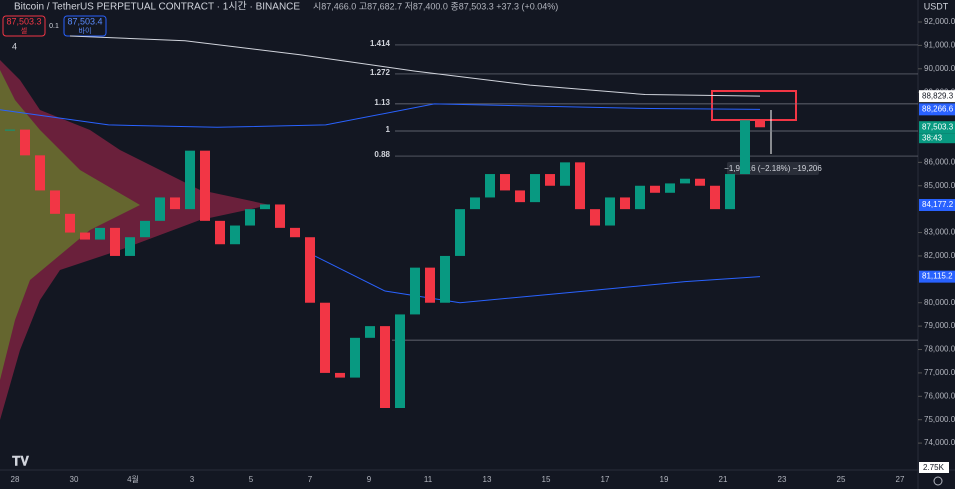 The width and height of the screenshot is (955, 489). What do you see at coordinates (192, 479) in the screenshot?
I see `date-label: 3` at bounding box center [192, 479].